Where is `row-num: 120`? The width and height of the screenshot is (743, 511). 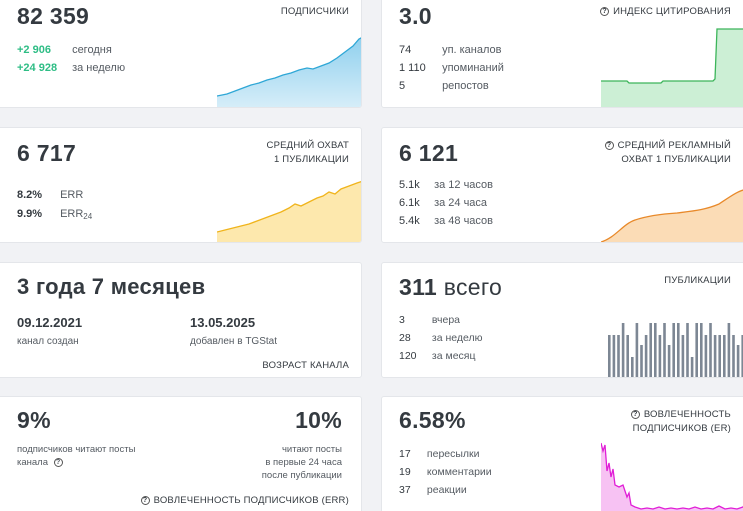 row-num: 120 is located at coordinates (408, 356).